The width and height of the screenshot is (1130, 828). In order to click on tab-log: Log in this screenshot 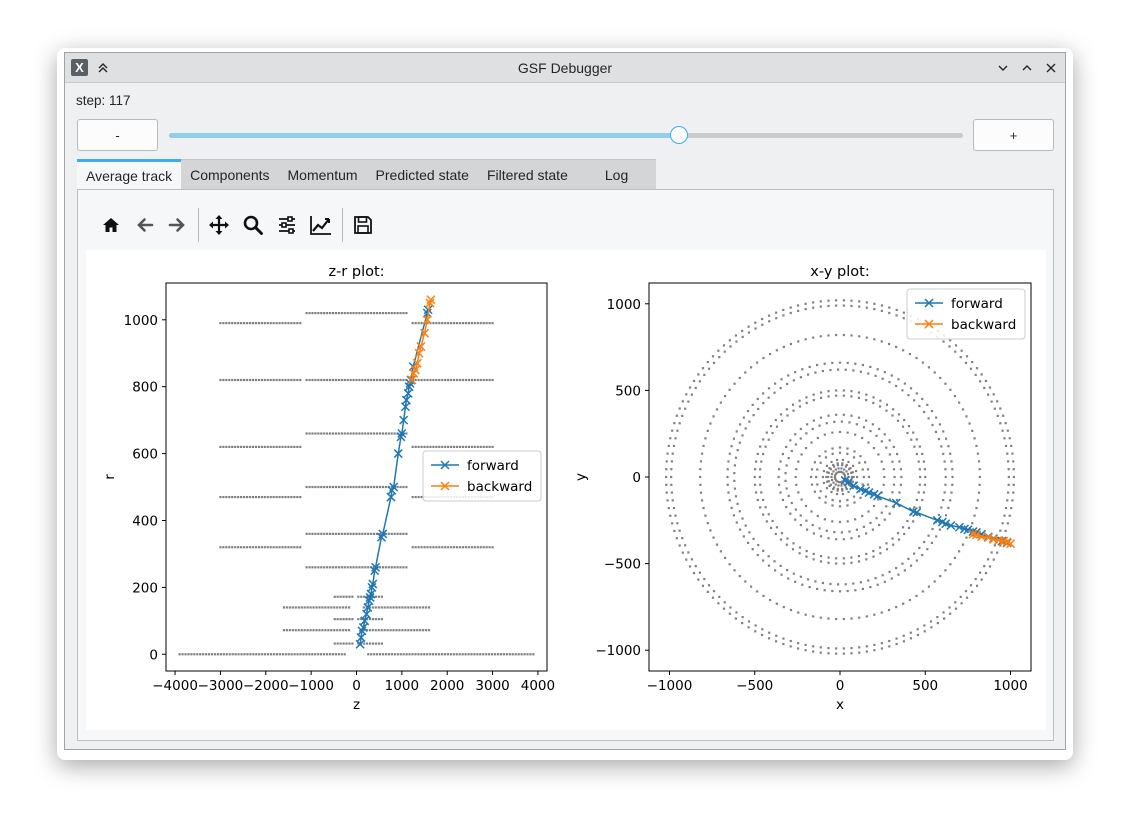, I will do `click(616, 174)`.